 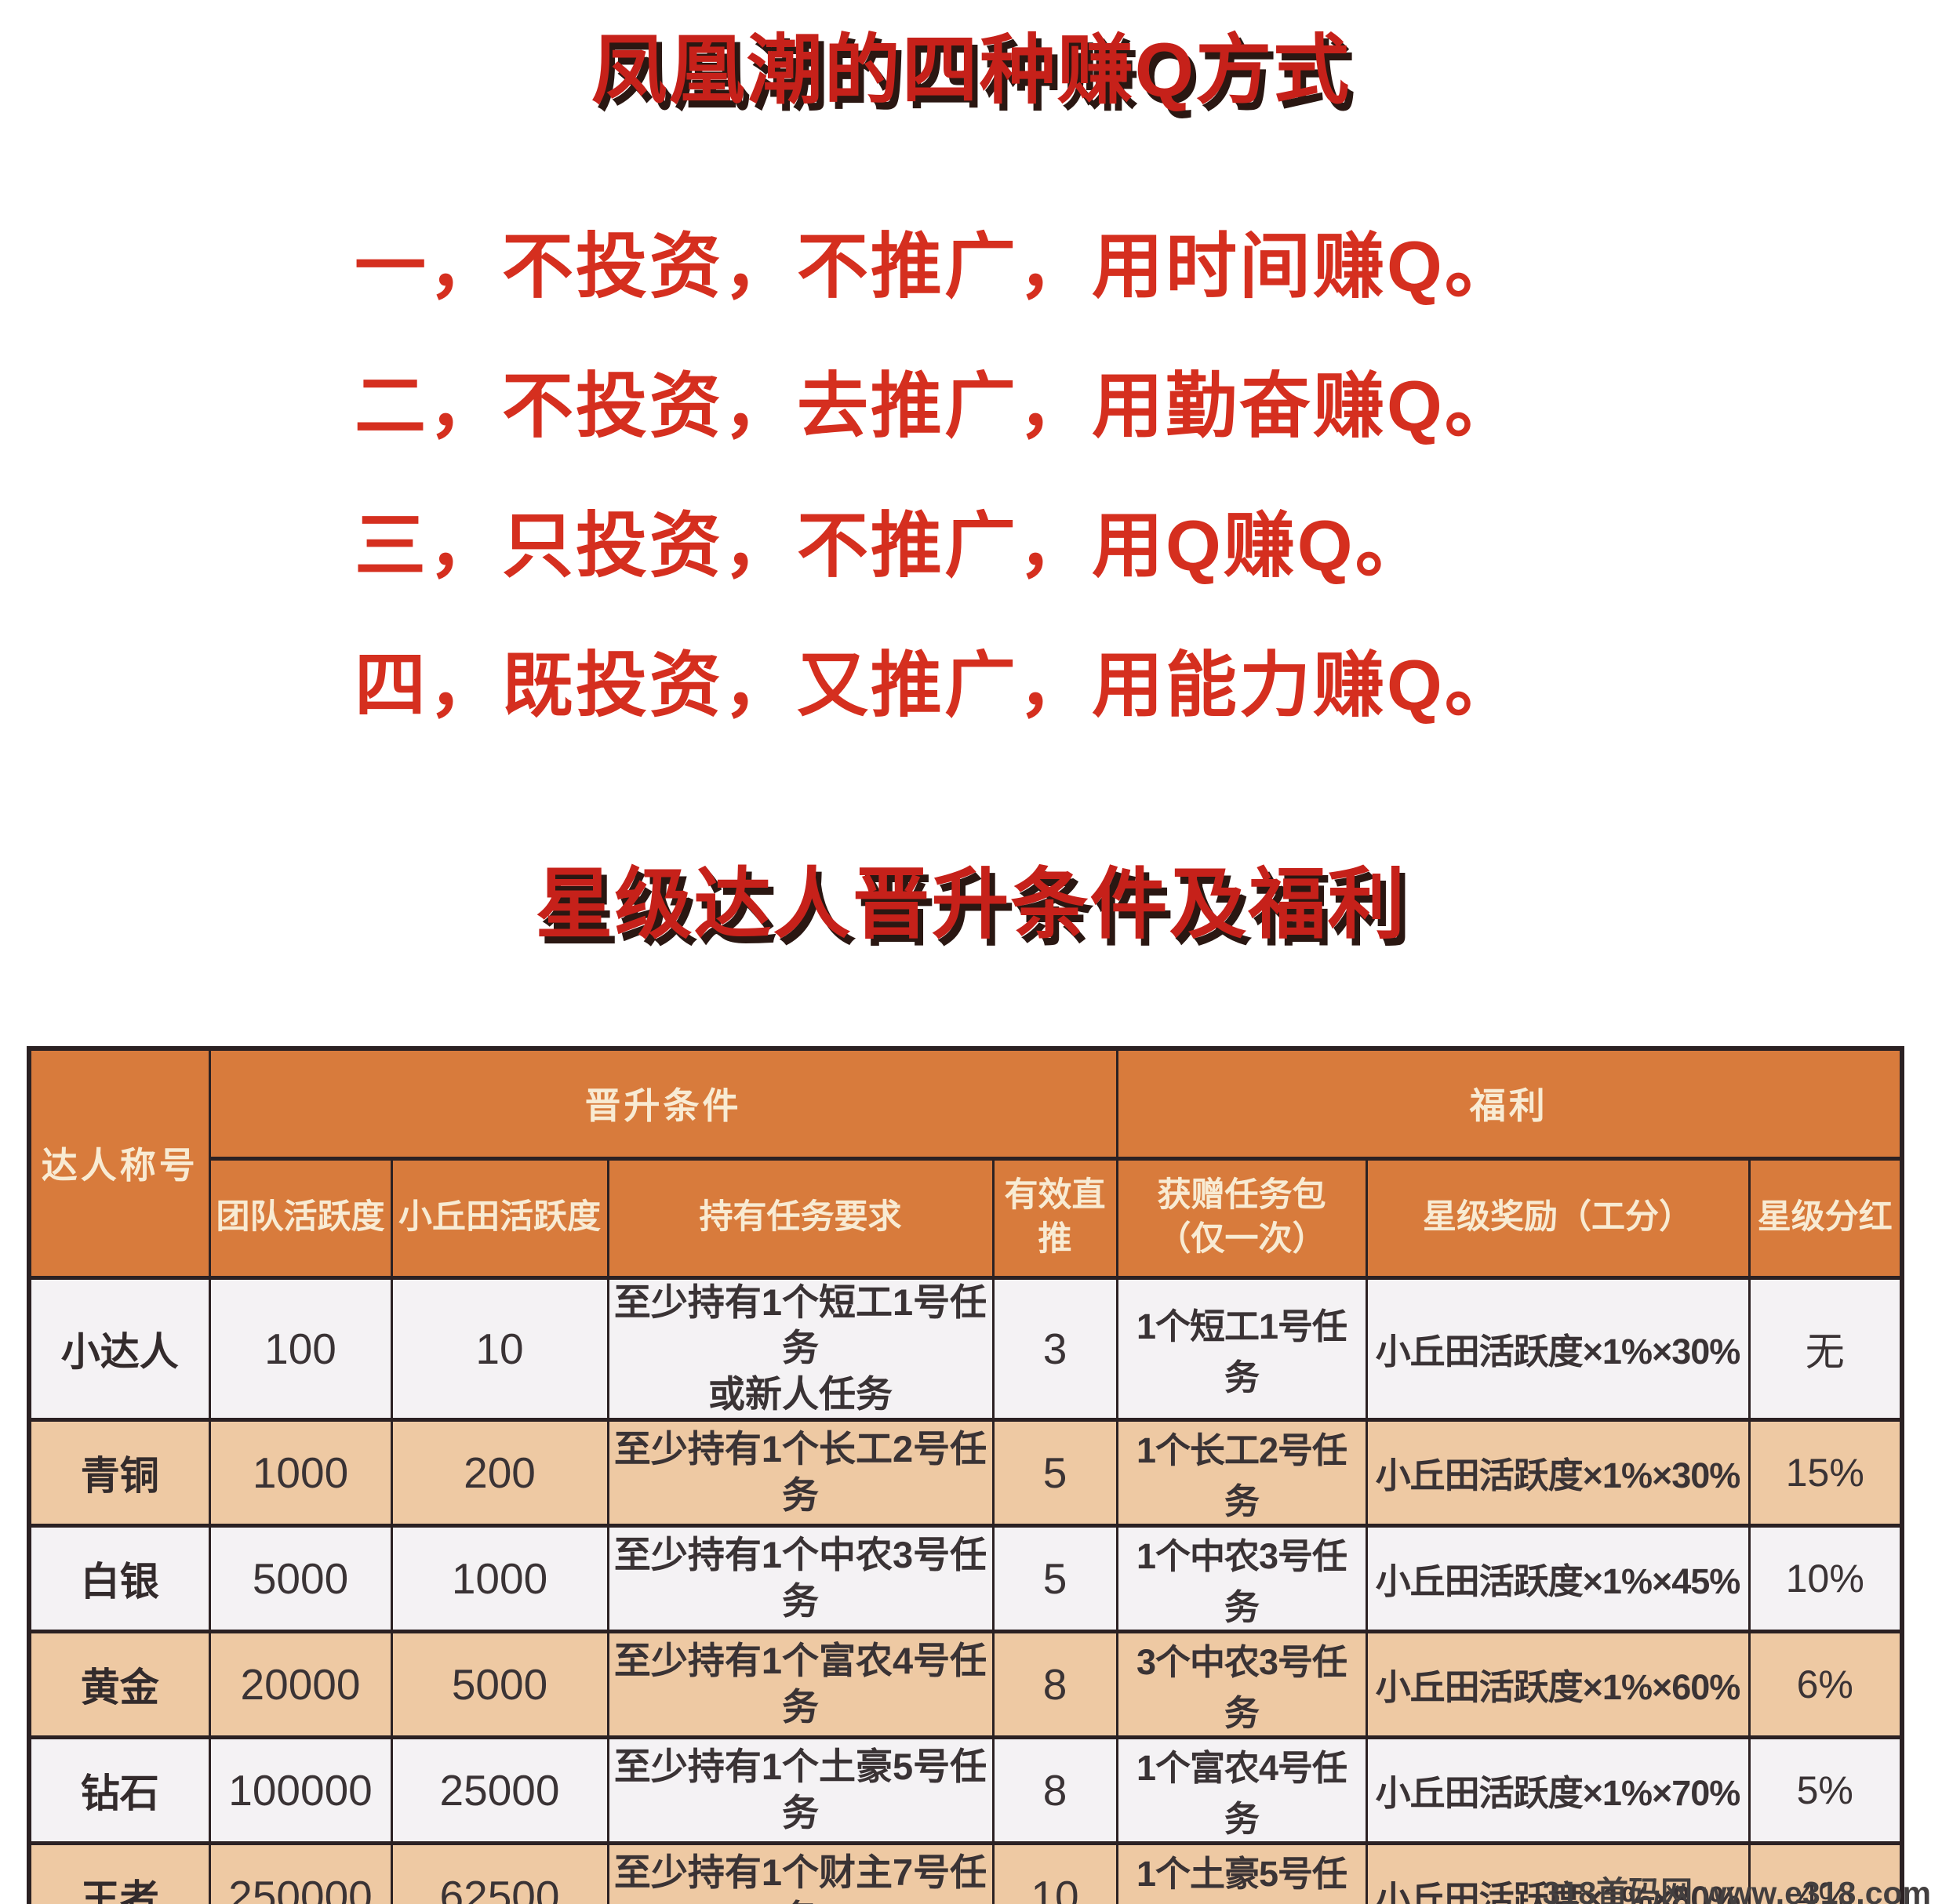 What do you see at coordinates (301, 1578) in the screenshot?
I see `cell-team-activity: 5000` at bounding box center [301, 1578].